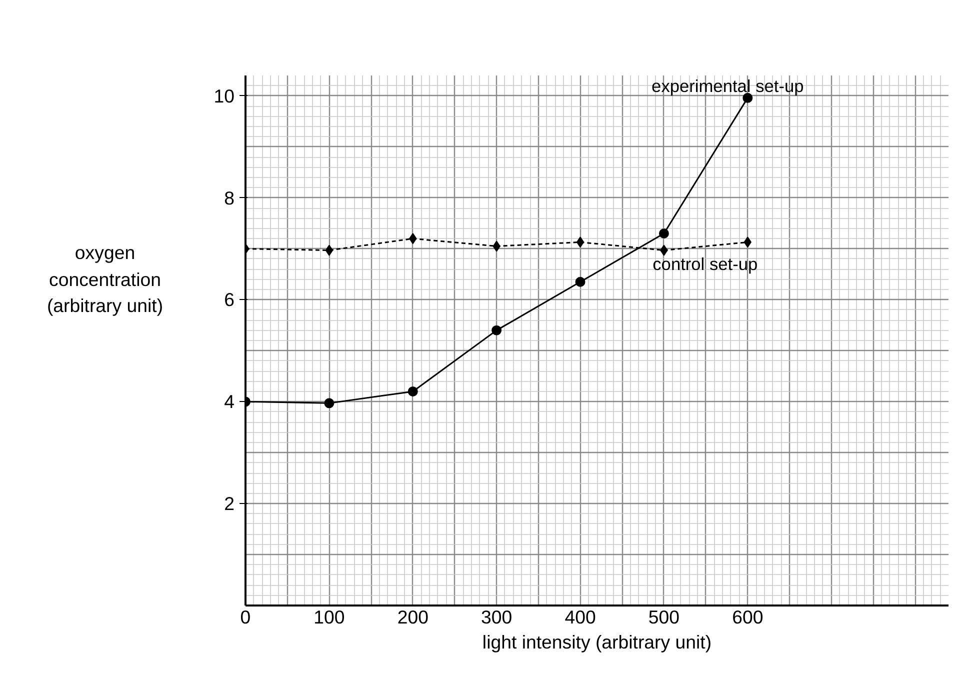 This screenshot has height=677, width=953. What do you see at coordinates (229, 503) in the screenshot?
I see `y-tick-label: 2` at bounding box center [229, 503].